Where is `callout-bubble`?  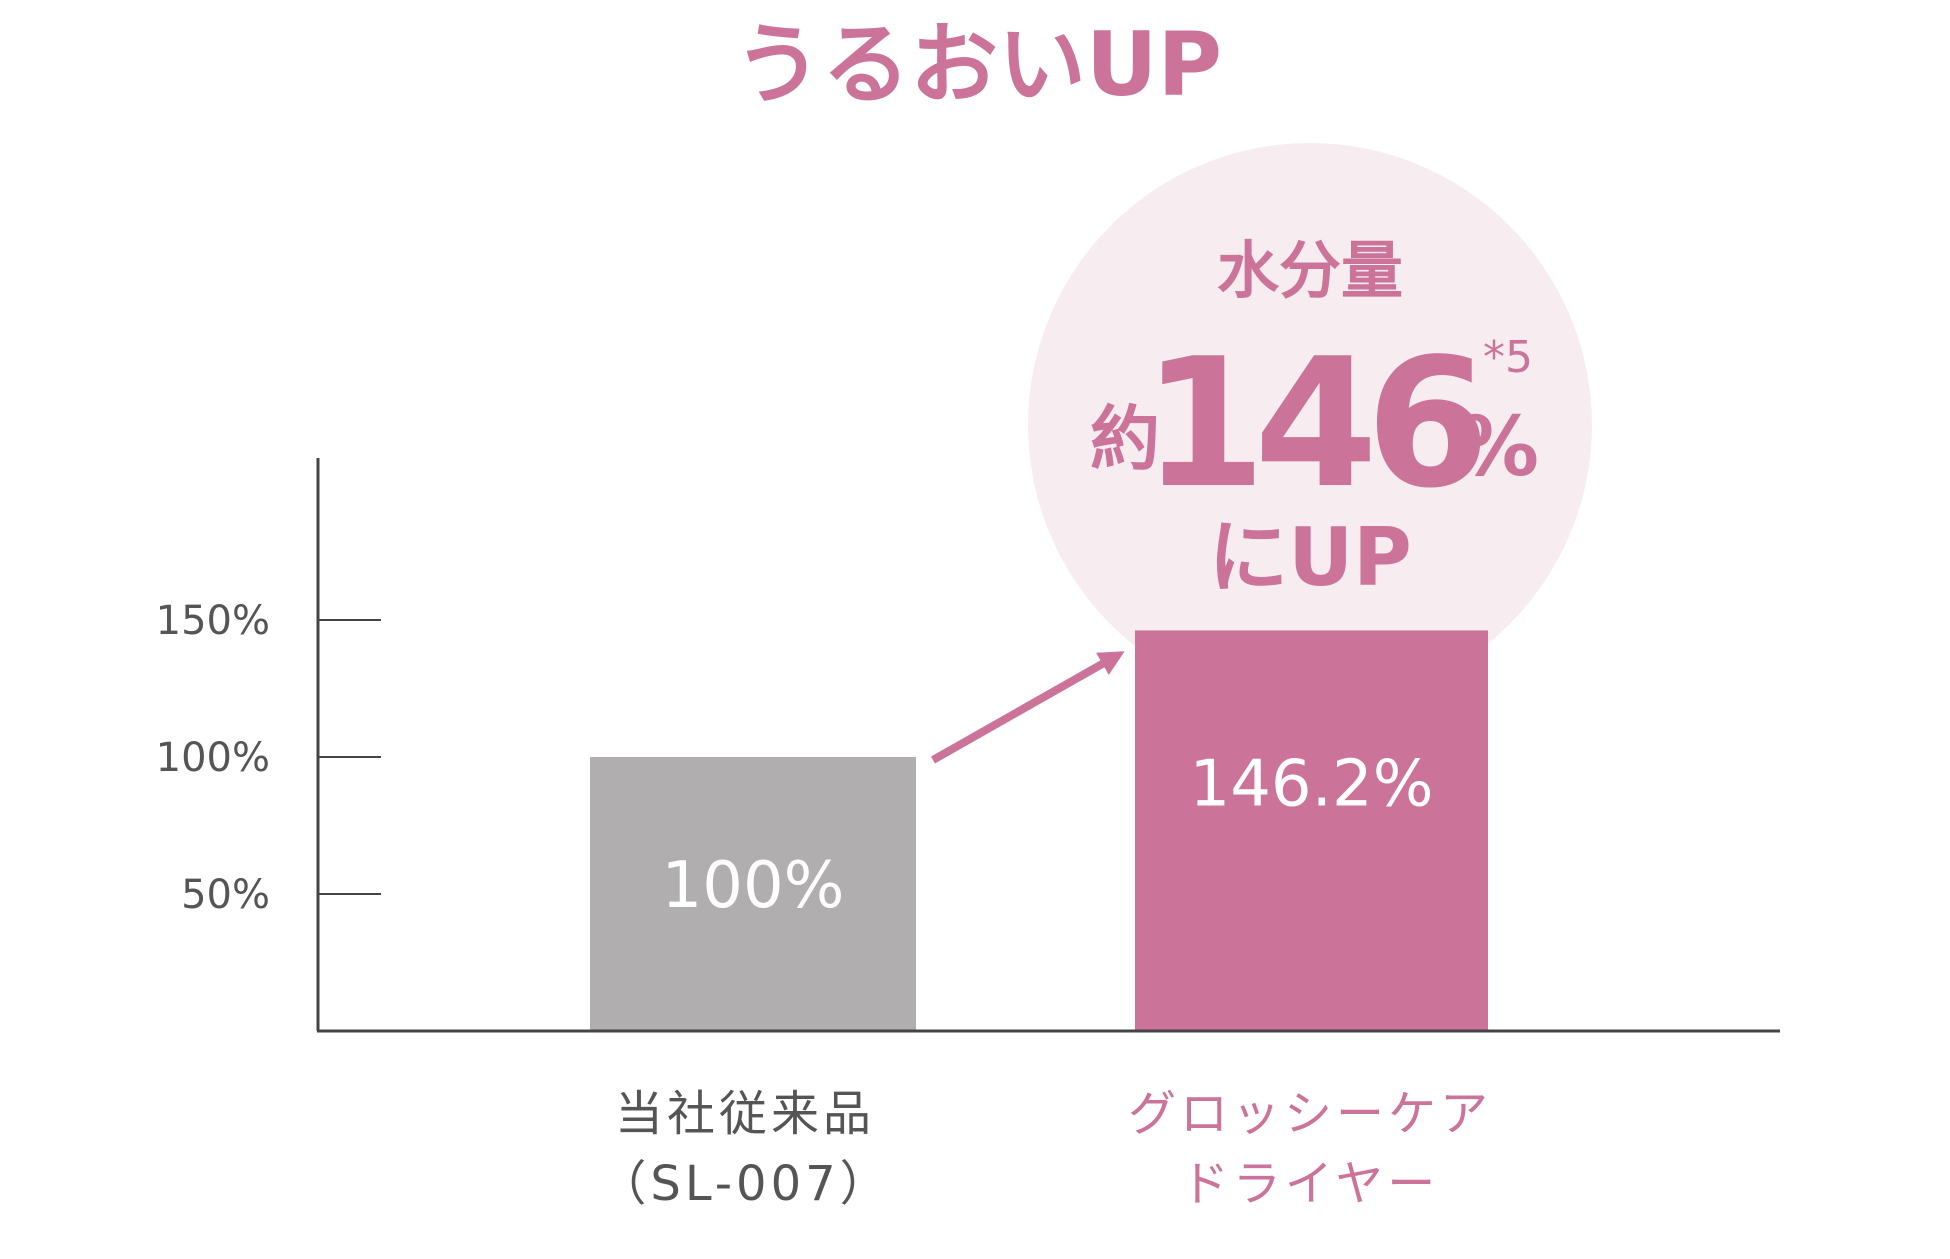
callout-bubble is located at coordinates (1310, 425).